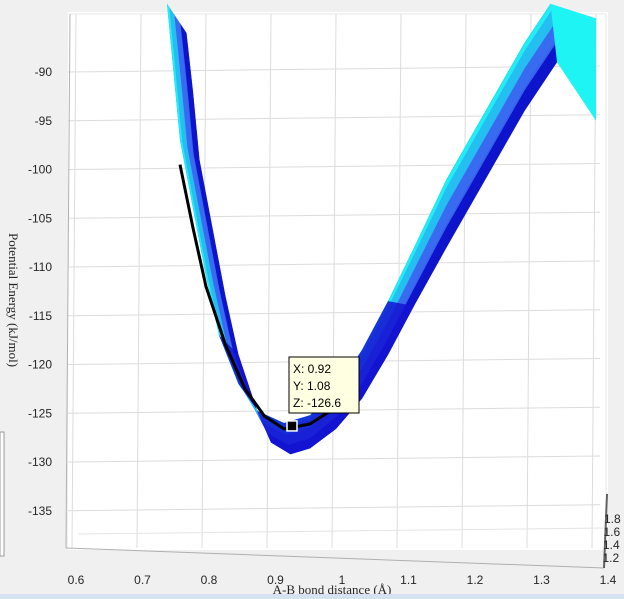 The width and height of the screenshot is (624, 599). Describe the element at coordinates (317, 403) in the screenshot. I see `datatip-line: Z: -126.6` at that location.